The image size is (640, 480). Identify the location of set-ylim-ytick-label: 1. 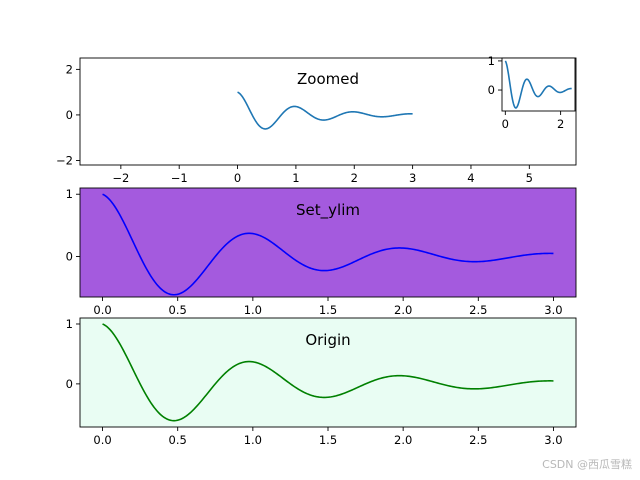
(69, 194).